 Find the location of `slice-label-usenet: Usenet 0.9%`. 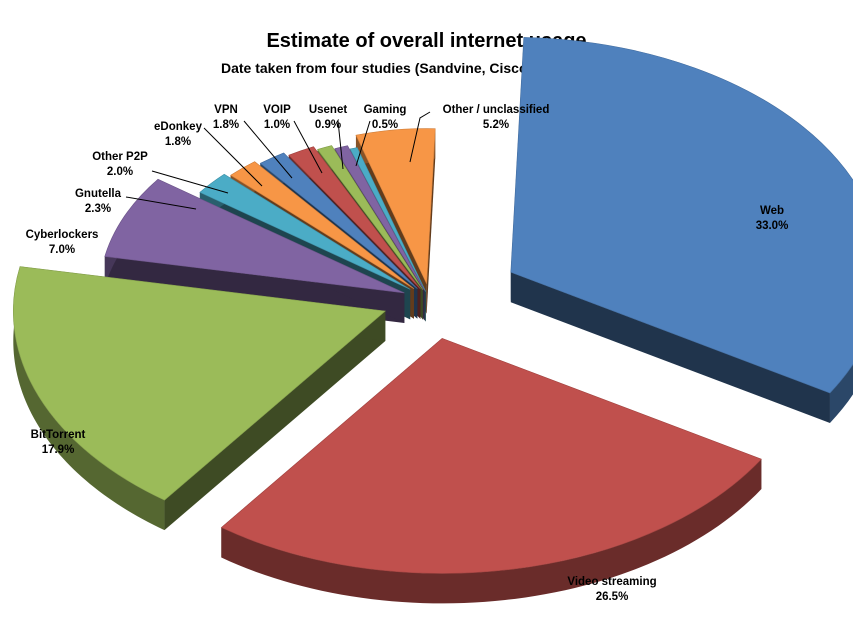

slice-label-usenet: Usenet 0.9% is located at coordinates (328, 118).